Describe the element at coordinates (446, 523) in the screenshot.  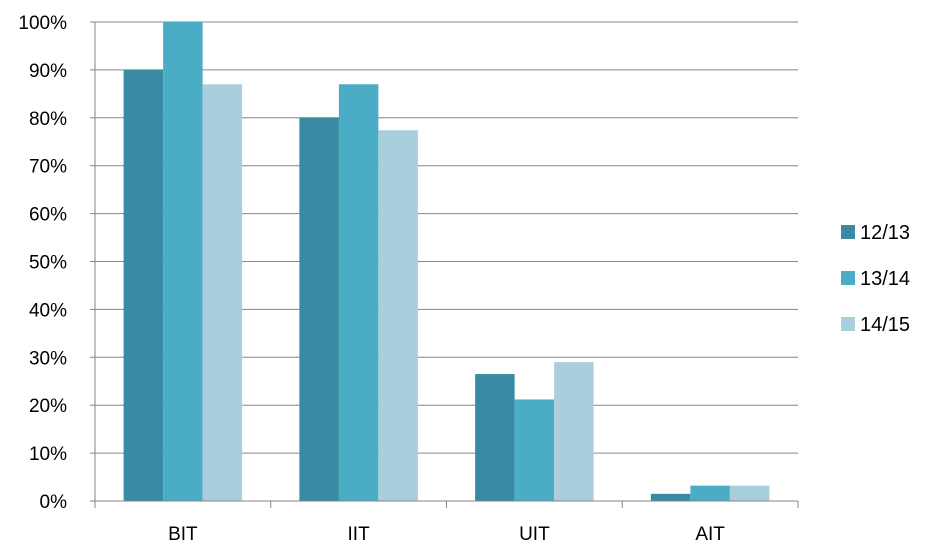
I see `x-axis: BIT IIT UIT AIT` at that location.